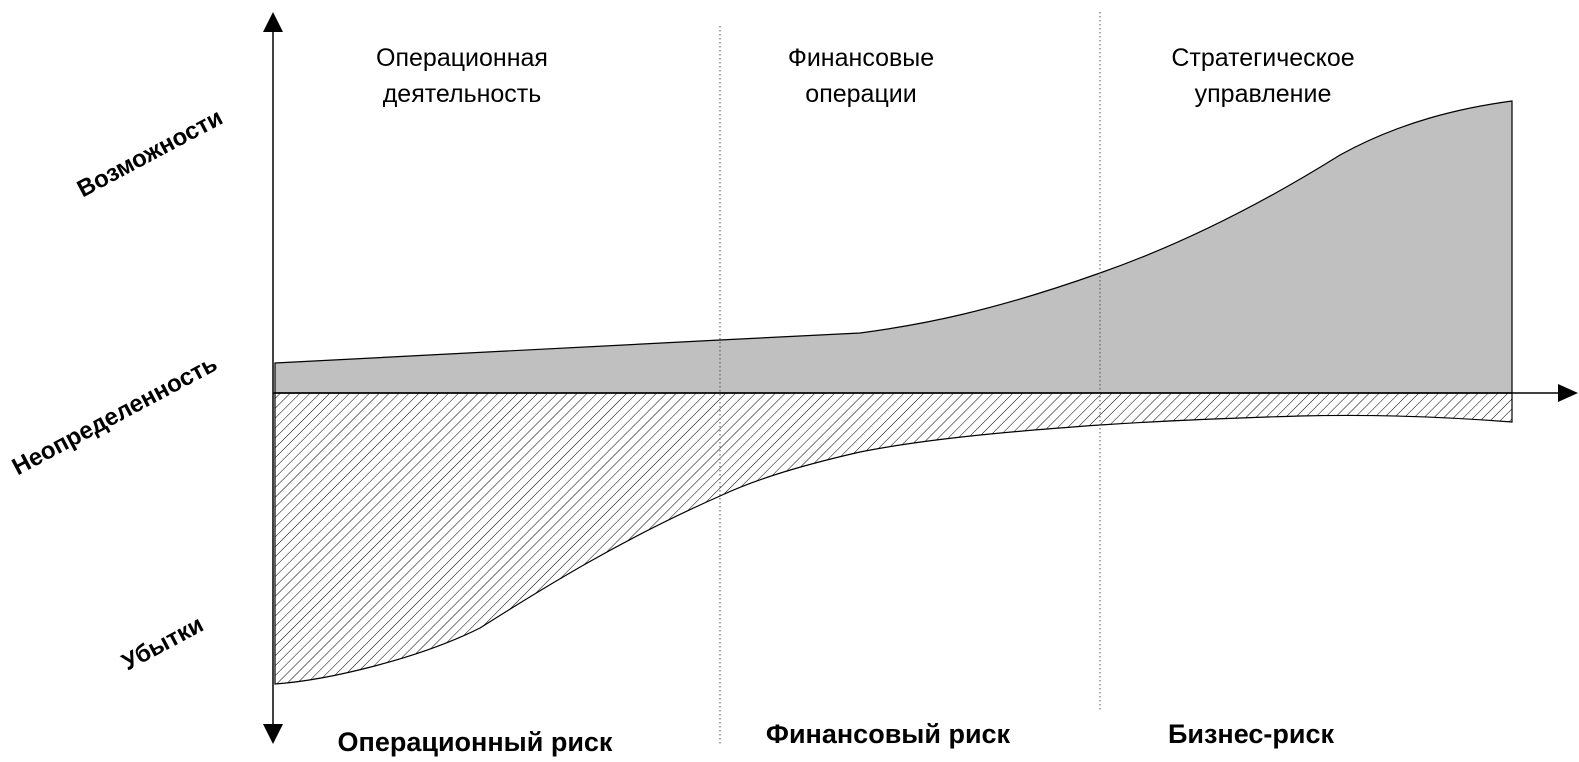 This screenshot has height=762, width=1579. What do you see at coordinates (273, 734) in the screenshot?
I see `axis-arrow-down-icon` at bounding box center [273, 734].